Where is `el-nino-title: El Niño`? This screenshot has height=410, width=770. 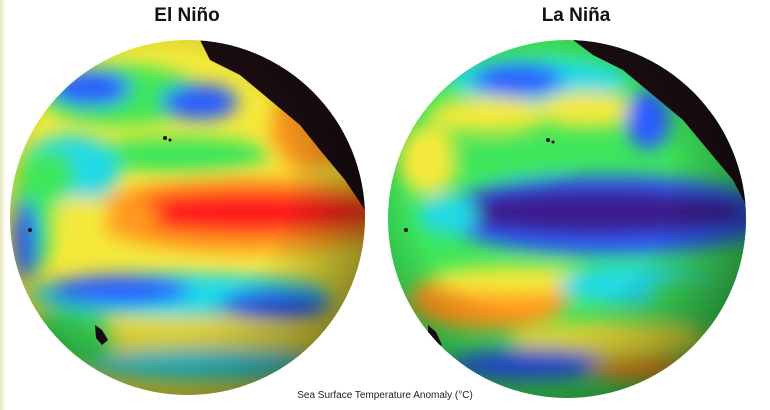 el-nino-title: El Niño is located at coordinates (187, 15).